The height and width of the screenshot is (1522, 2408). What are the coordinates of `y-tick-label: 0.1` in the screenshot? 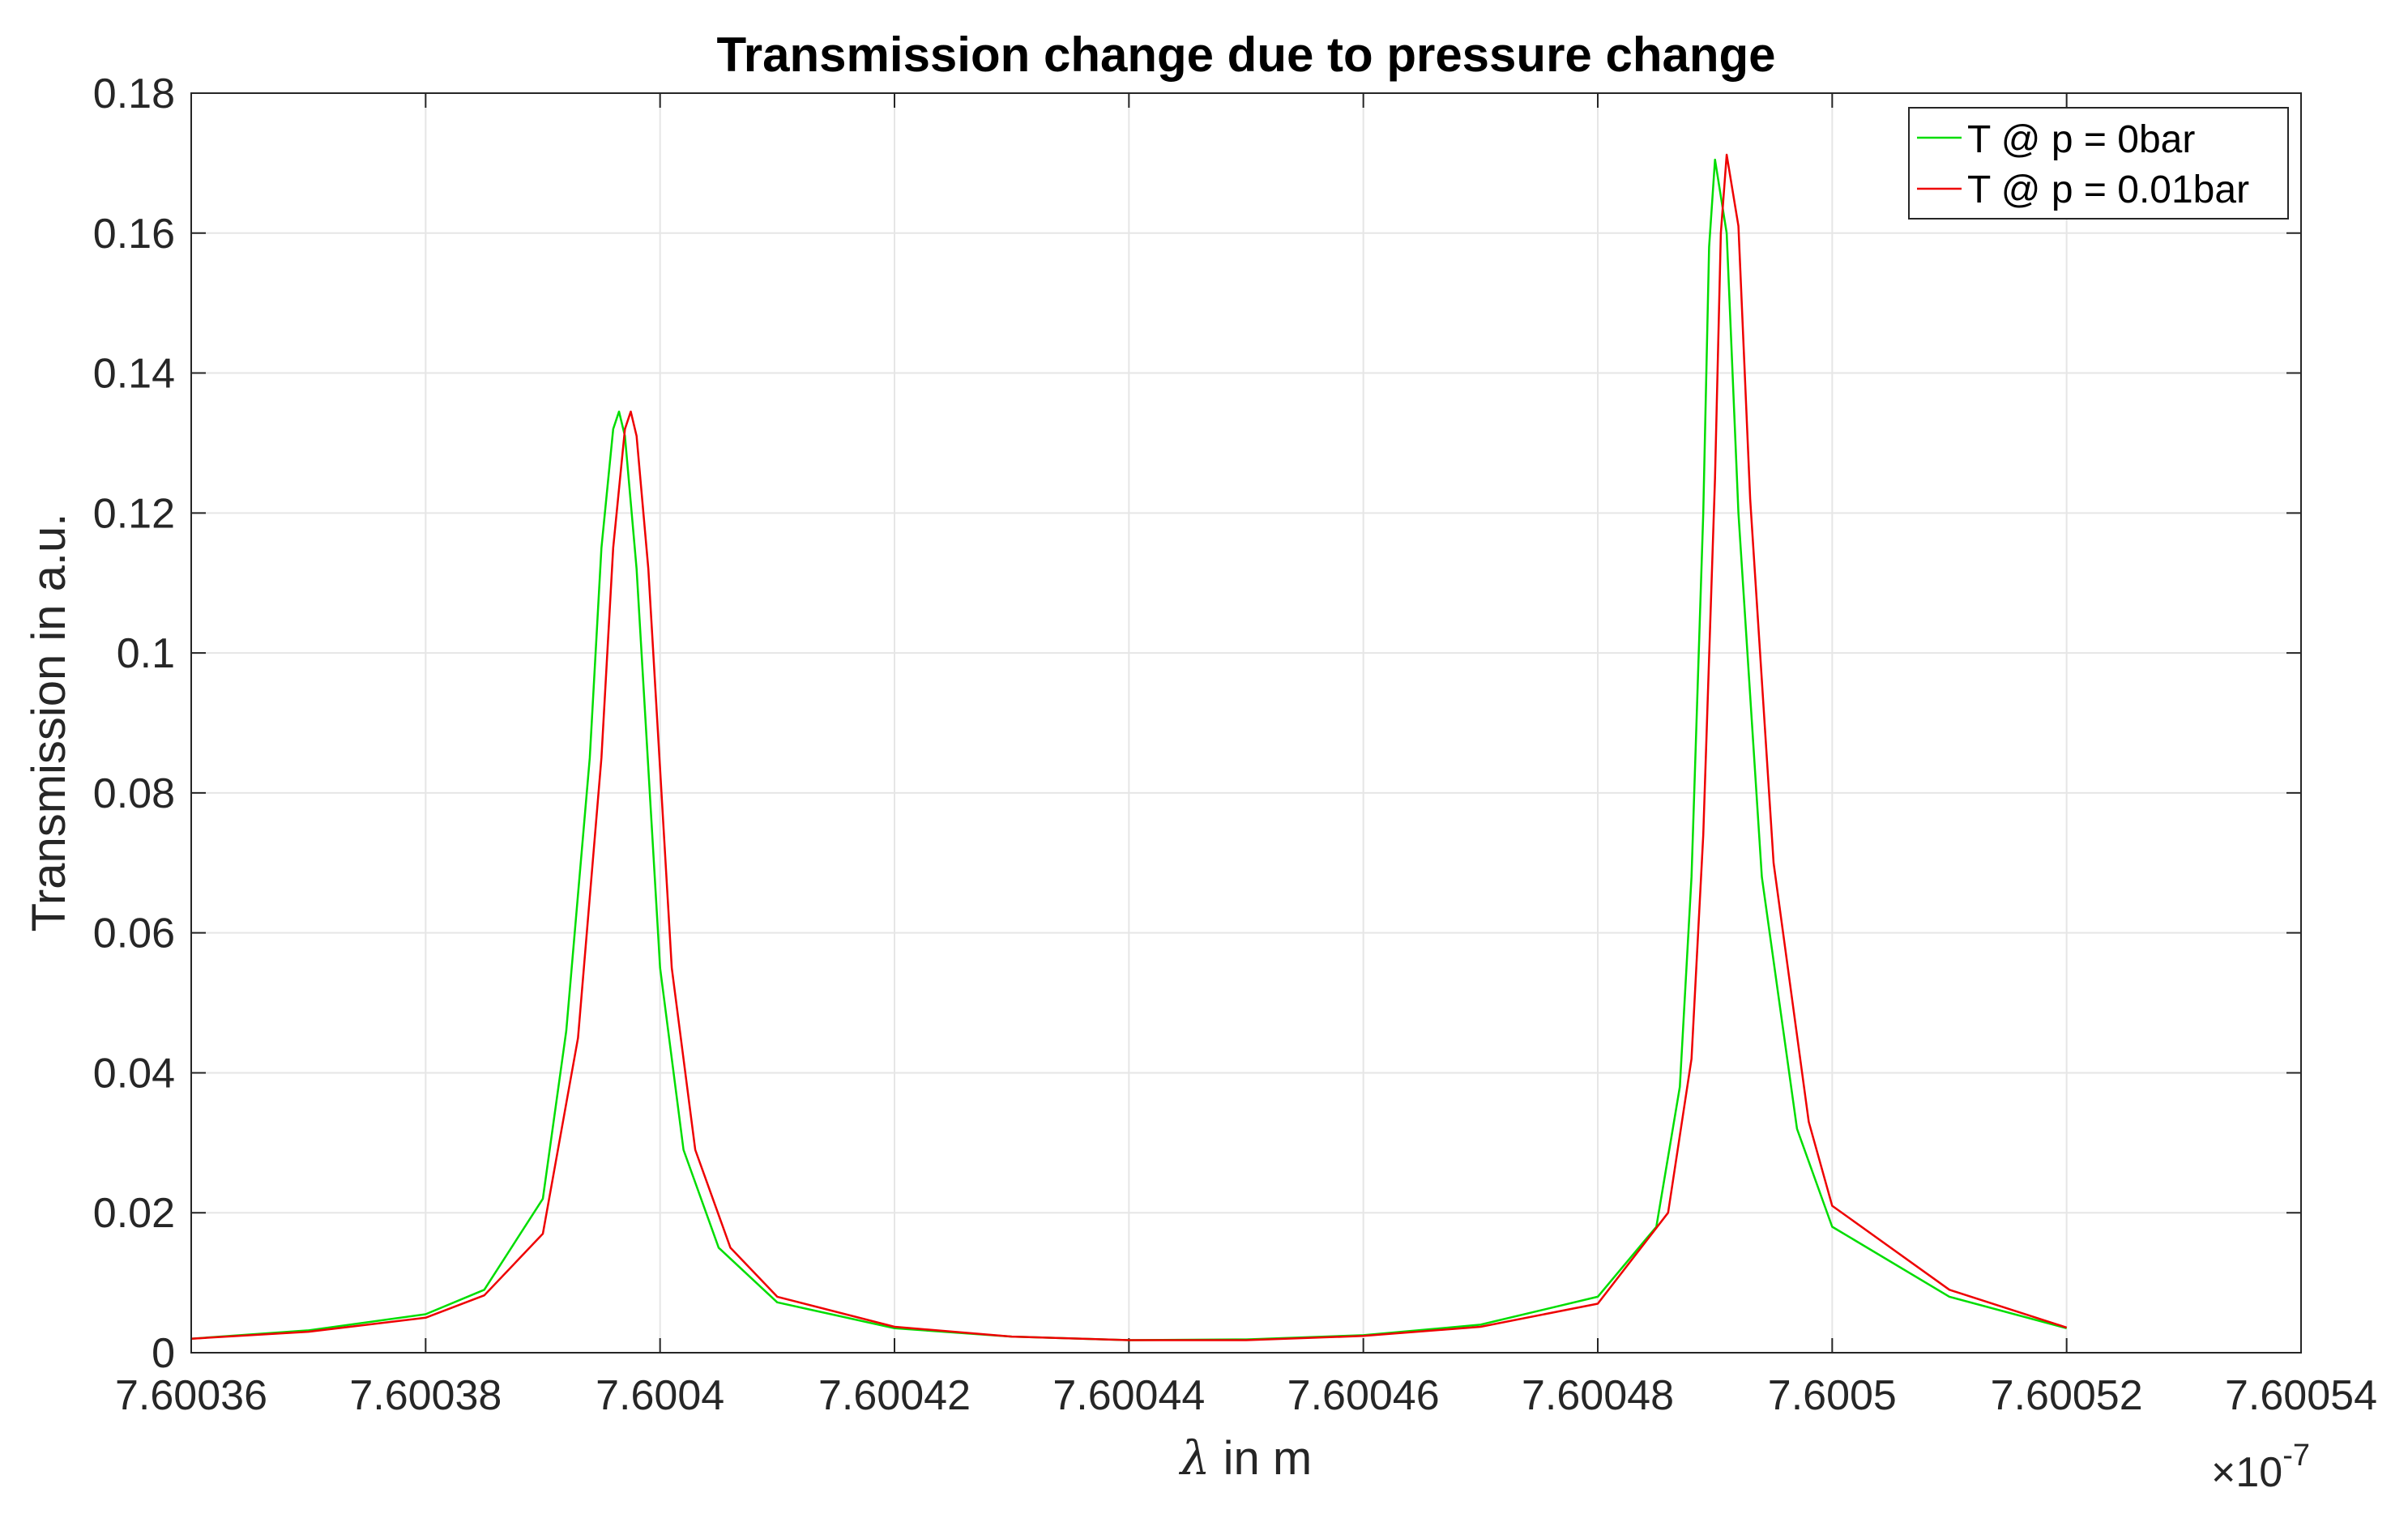 It's located at (146, 653).